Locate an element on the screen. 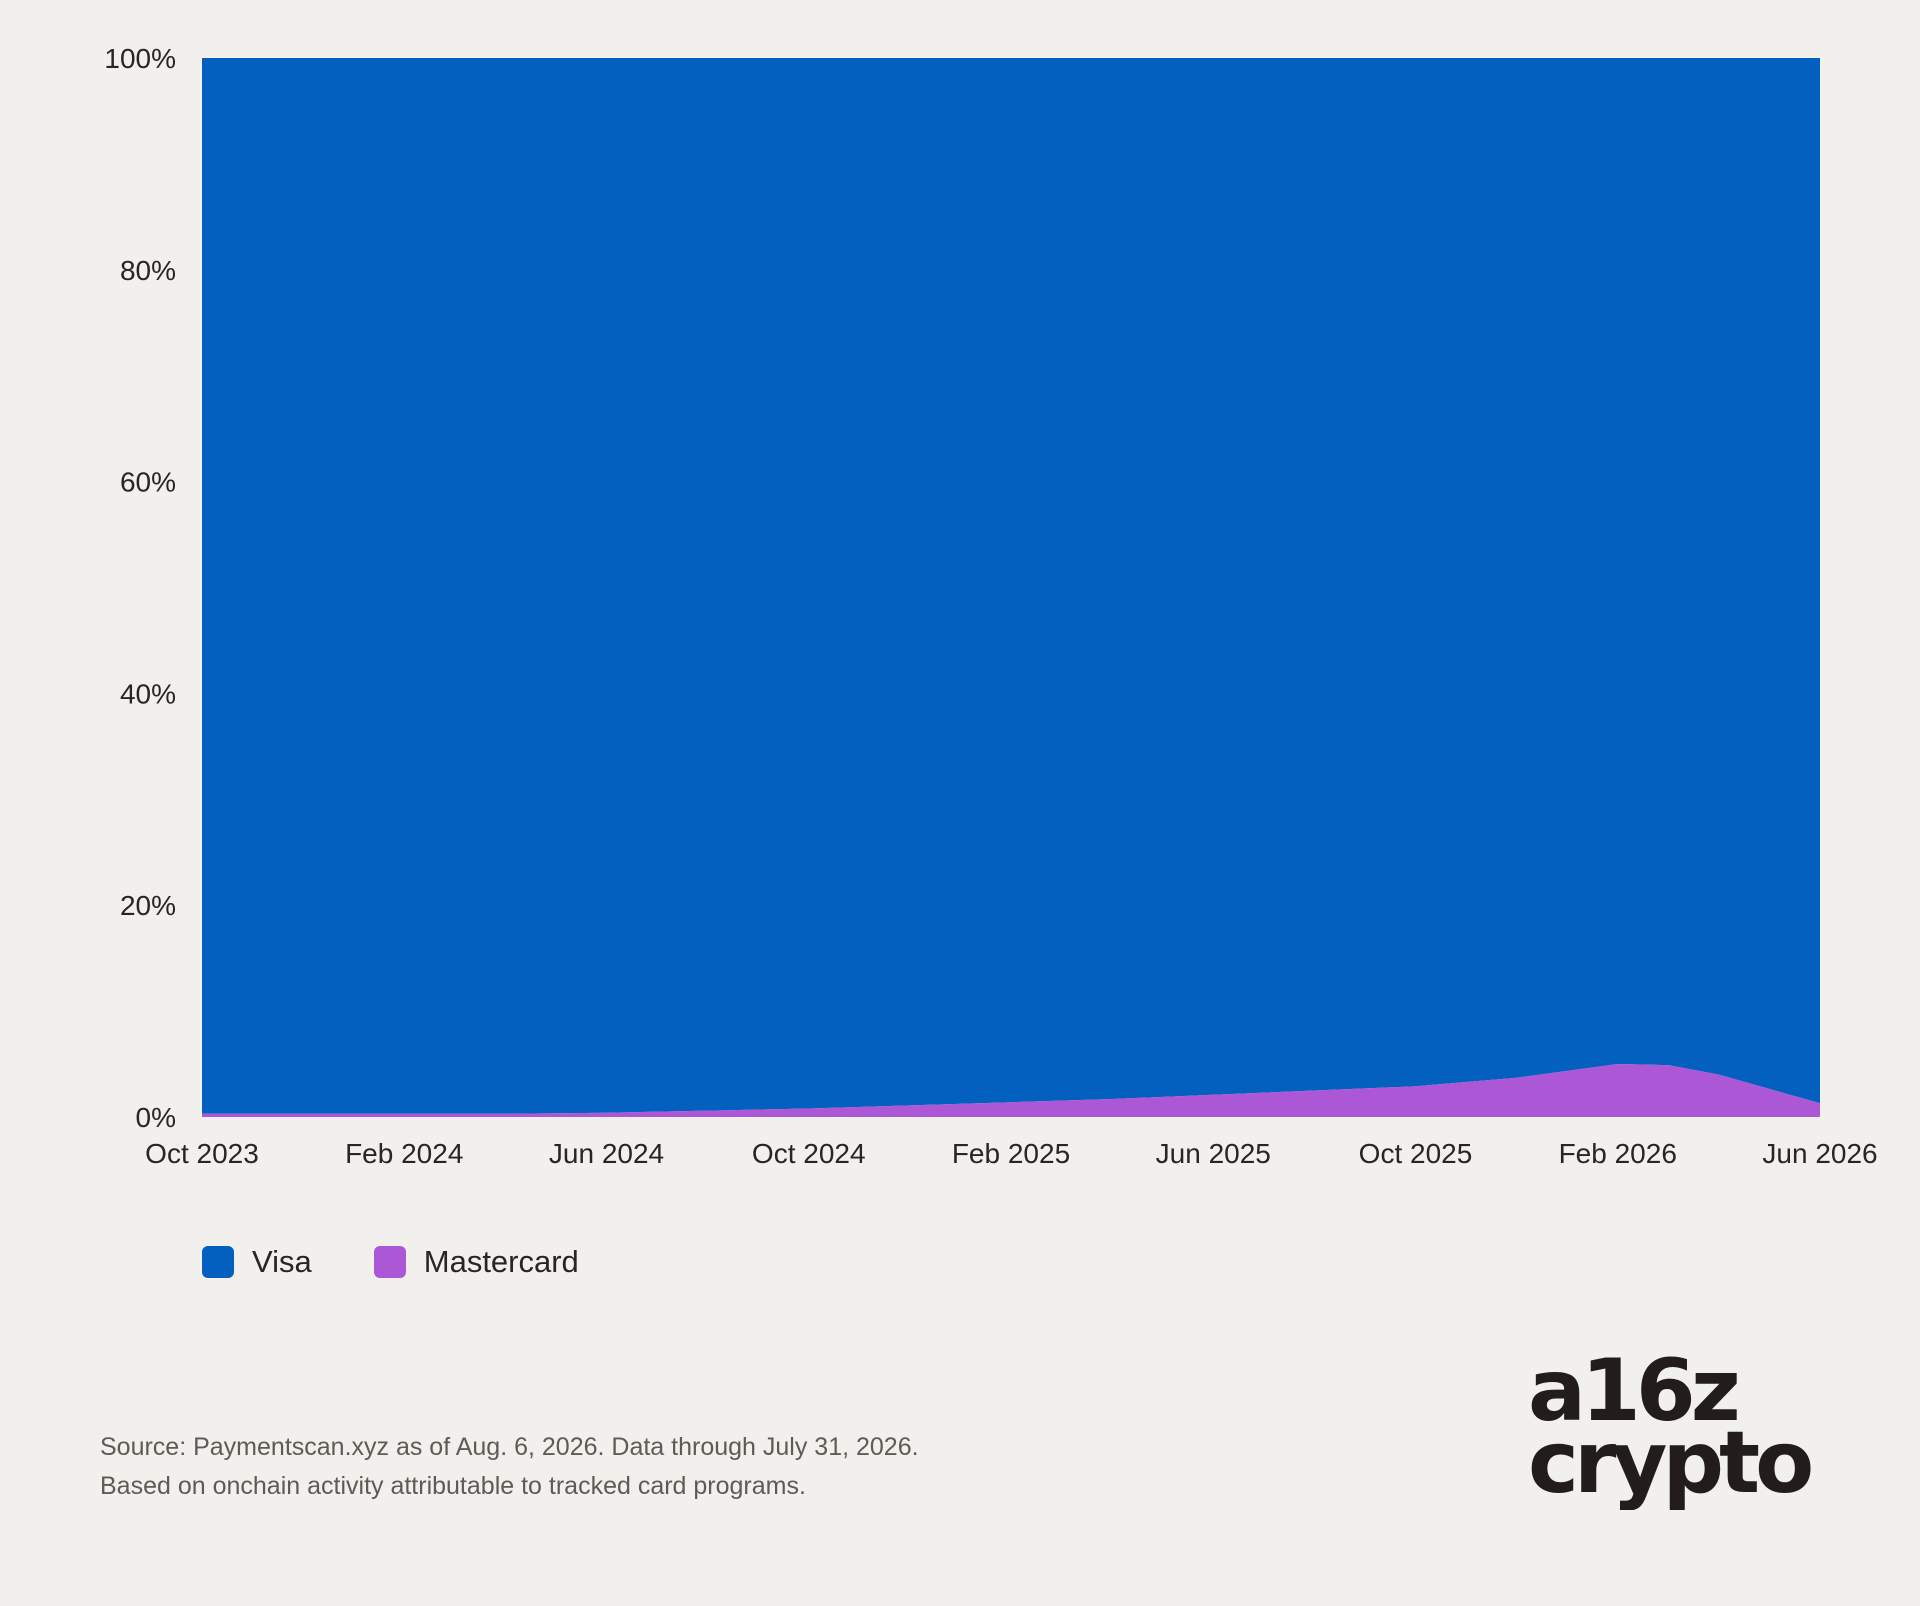 The image size is (1920, 1606). mastercard-swatch is located at coordinates (389, 1262).